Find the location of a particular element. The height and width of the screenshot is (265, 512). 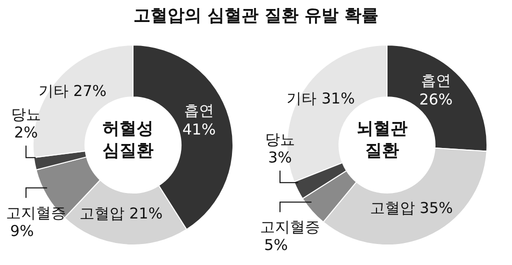

slice-label: 기타 27% is located at coordinates (72, 91).